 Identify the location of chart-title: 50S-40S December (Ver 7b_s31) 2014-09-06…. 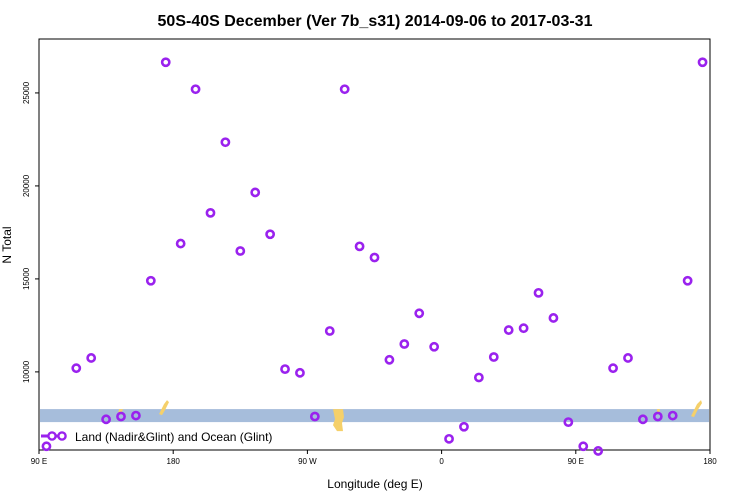
(375, 21).